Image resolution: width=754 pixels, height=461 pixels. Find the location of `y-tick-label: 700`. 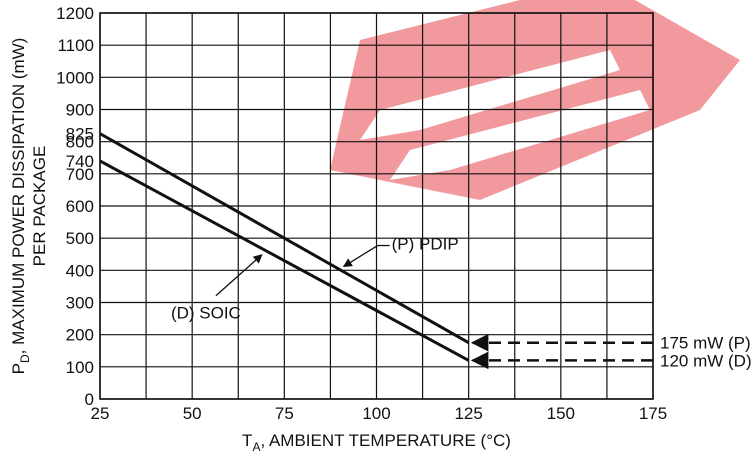

y-tick-label: 700 is located at coordinates (80, 174).